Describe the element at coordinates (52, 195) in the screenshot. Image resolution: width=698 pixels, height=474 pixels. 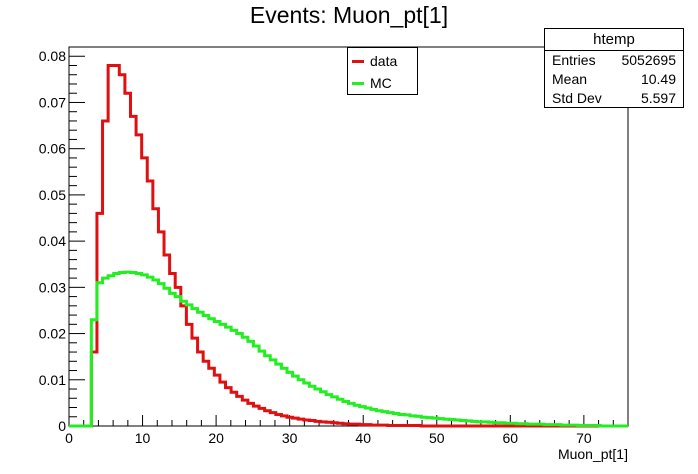
I see `y-tick-label: 0.05` at that location.